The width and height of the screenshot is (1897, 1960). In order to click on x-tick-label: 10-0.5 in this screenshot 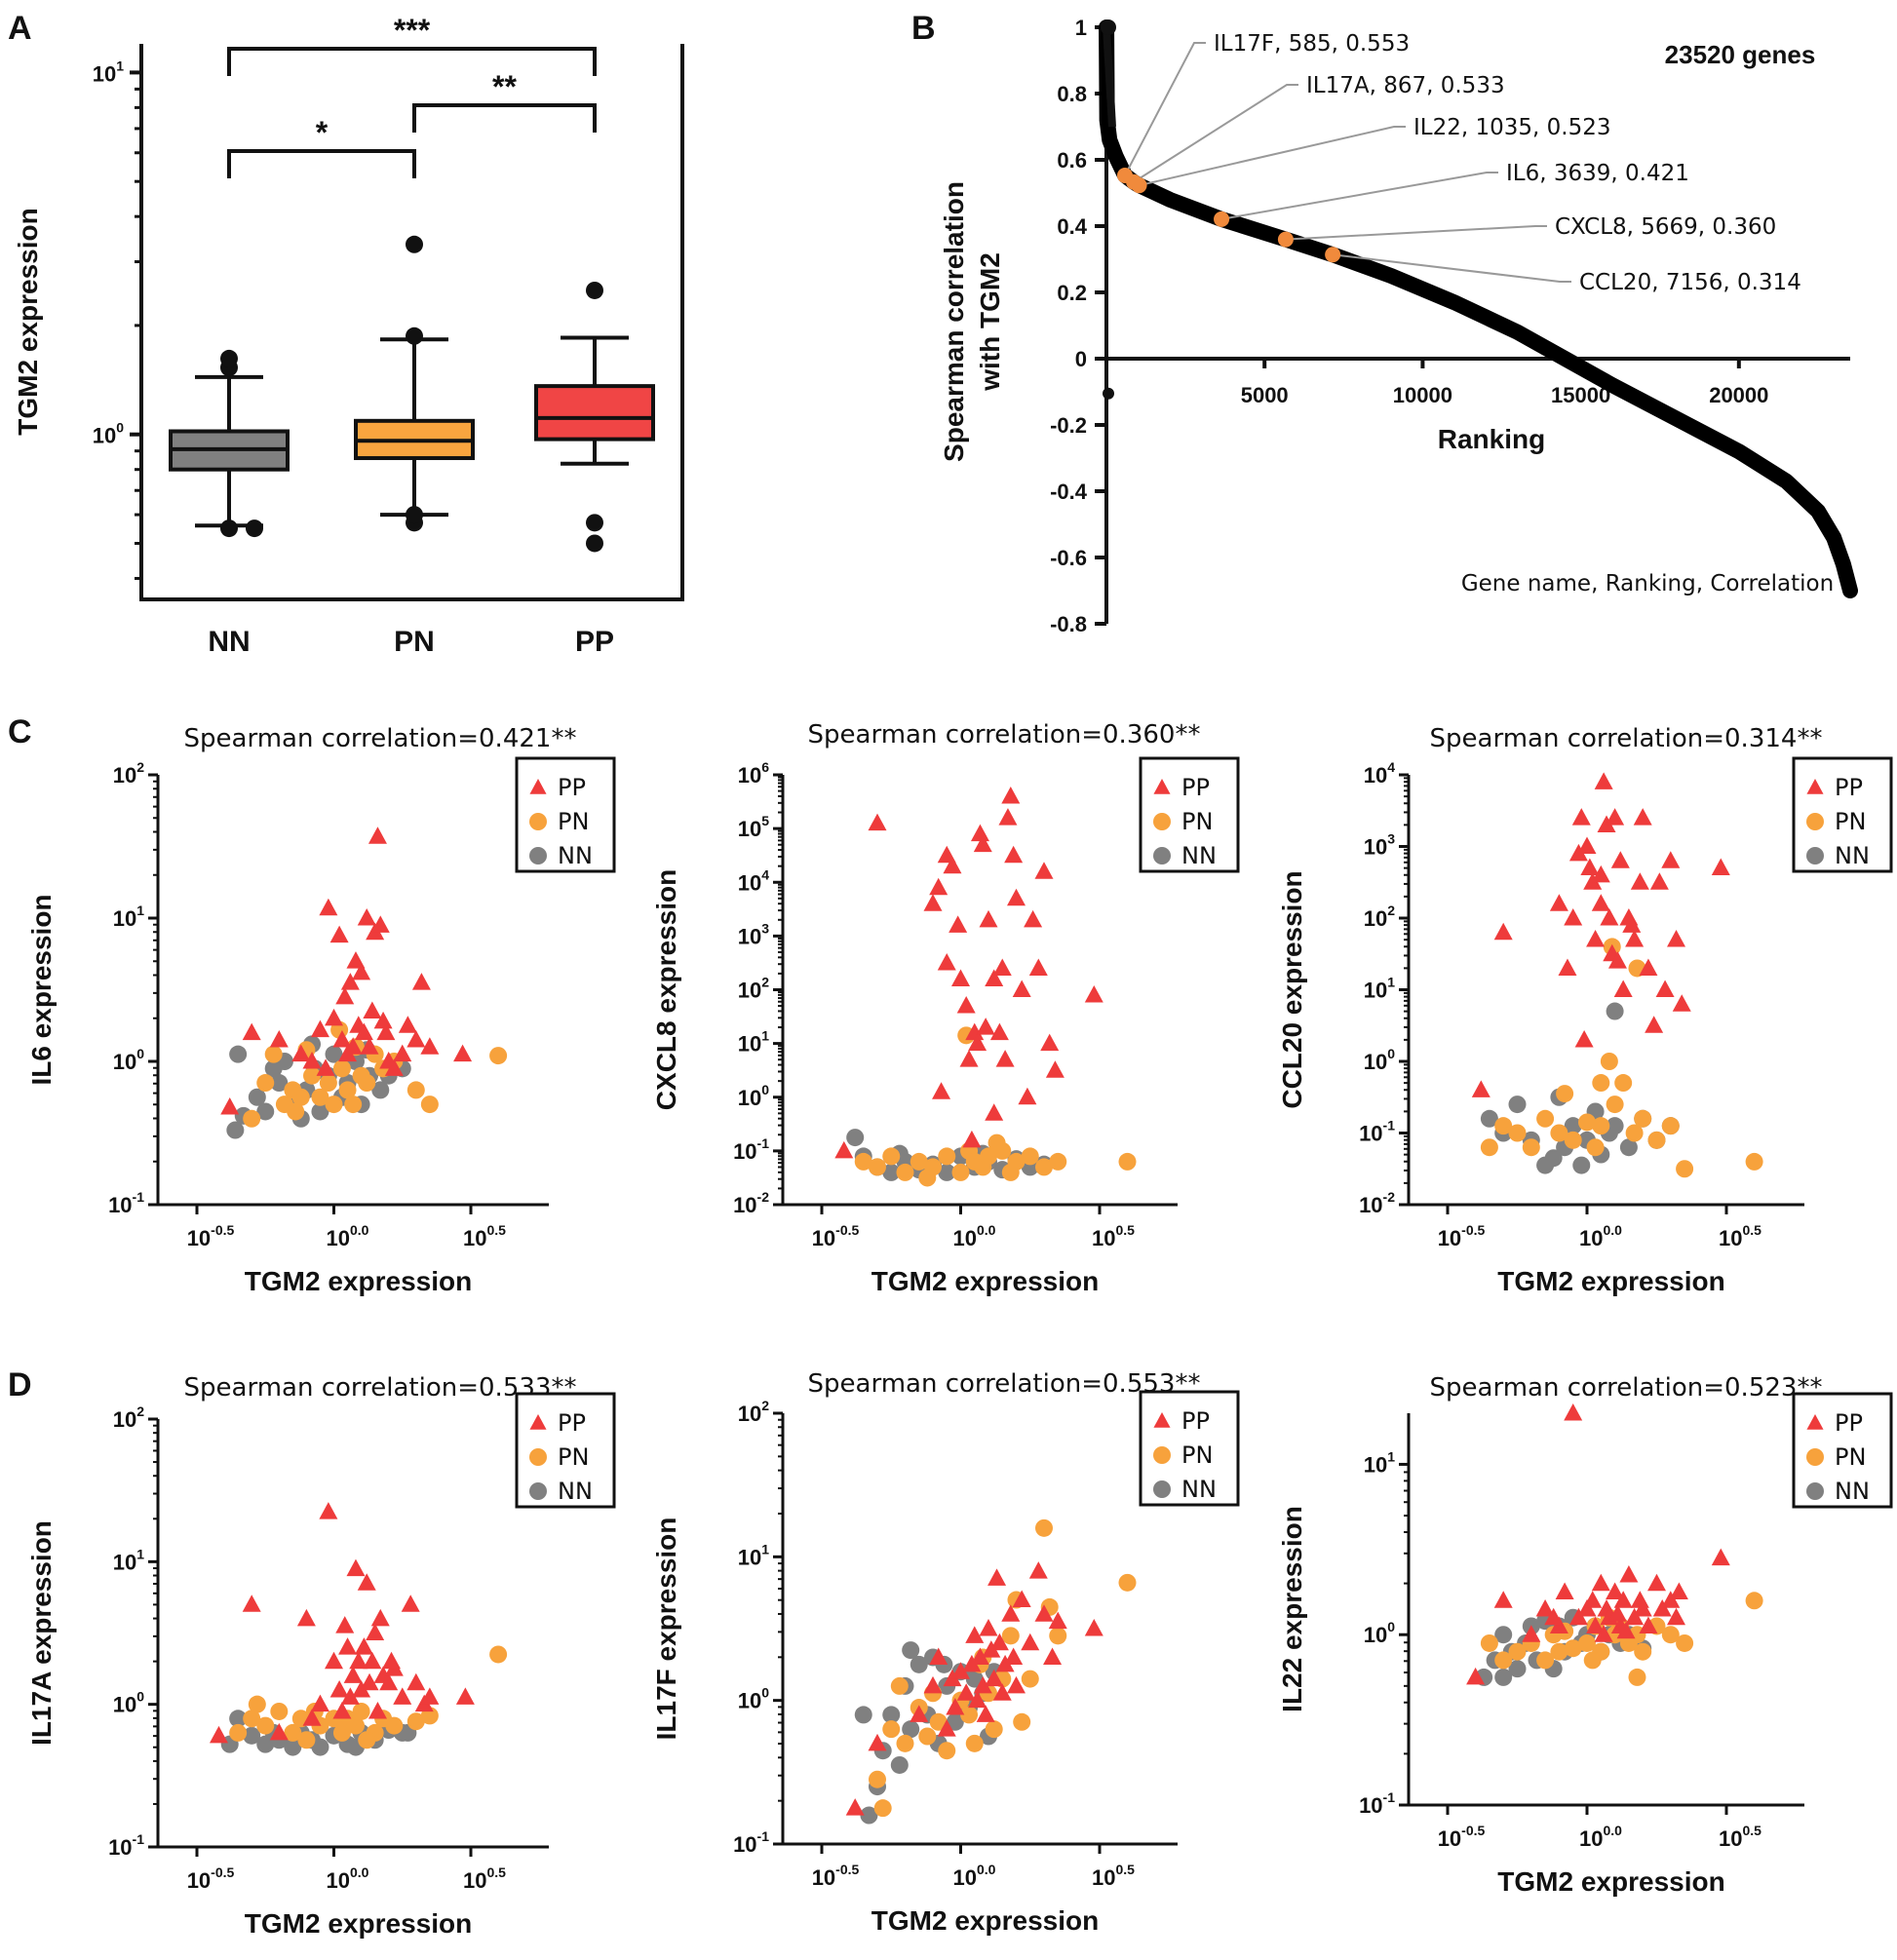, I will do `click(211, 1236)`.